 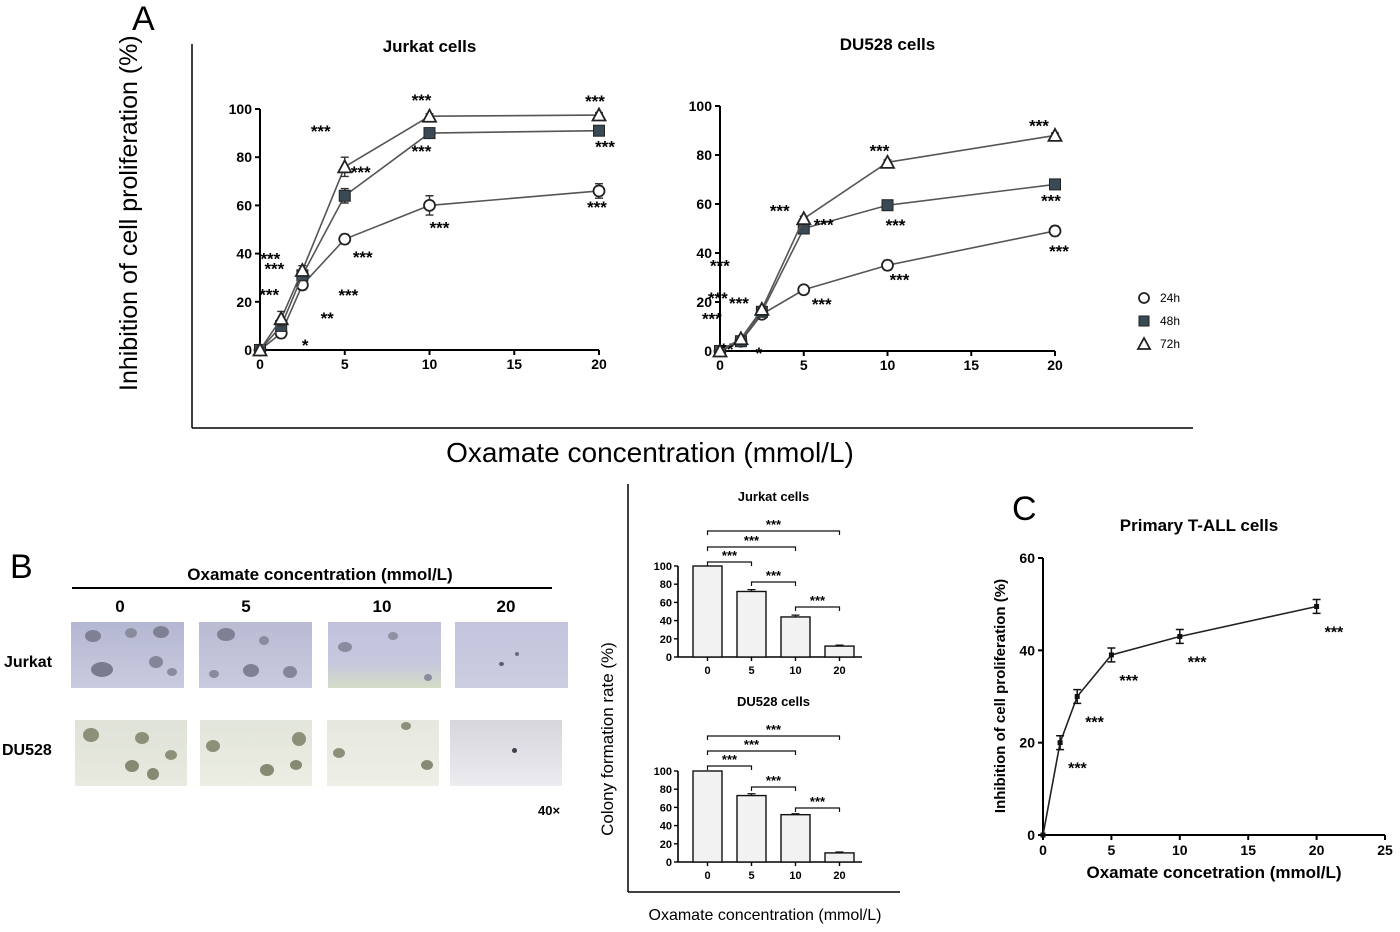 I want to click on A_jurkat-sig-2-2: ***, so click(x=270, y=258).